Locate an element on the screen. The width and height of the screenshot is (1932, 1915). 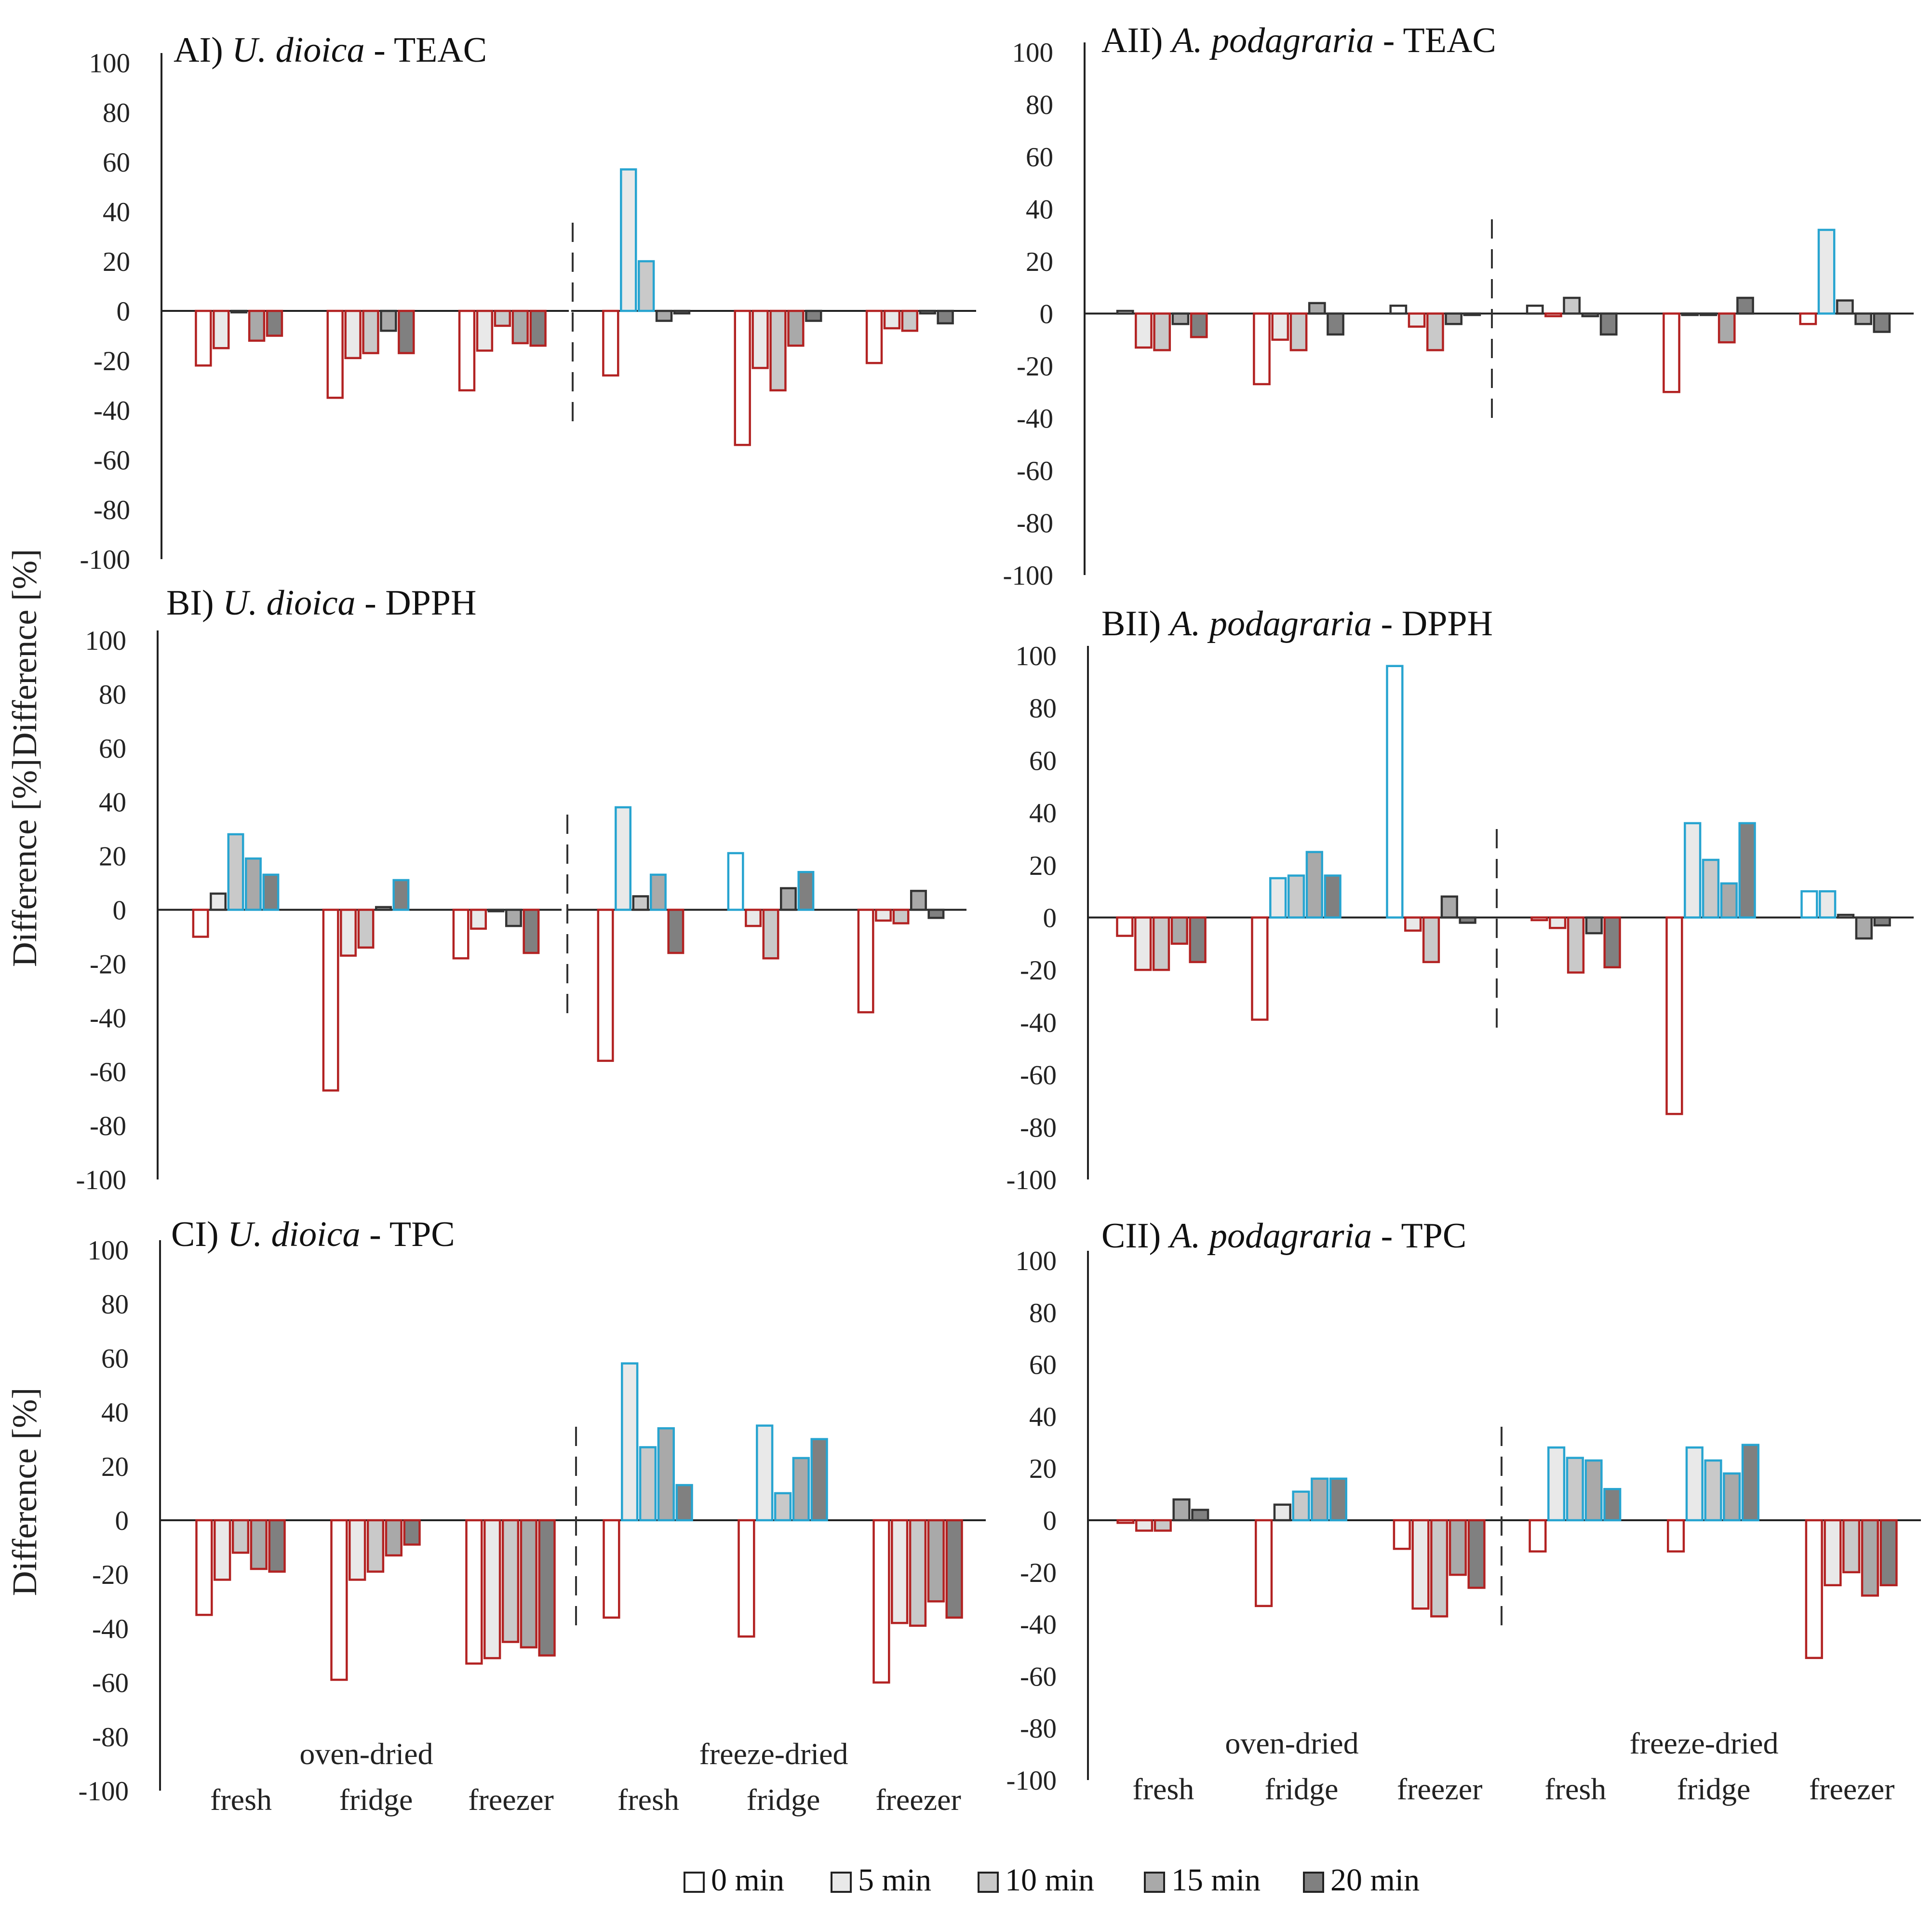
bar-ci-freeze-dried-fresh-5min is located at coordinates (630, 1442).